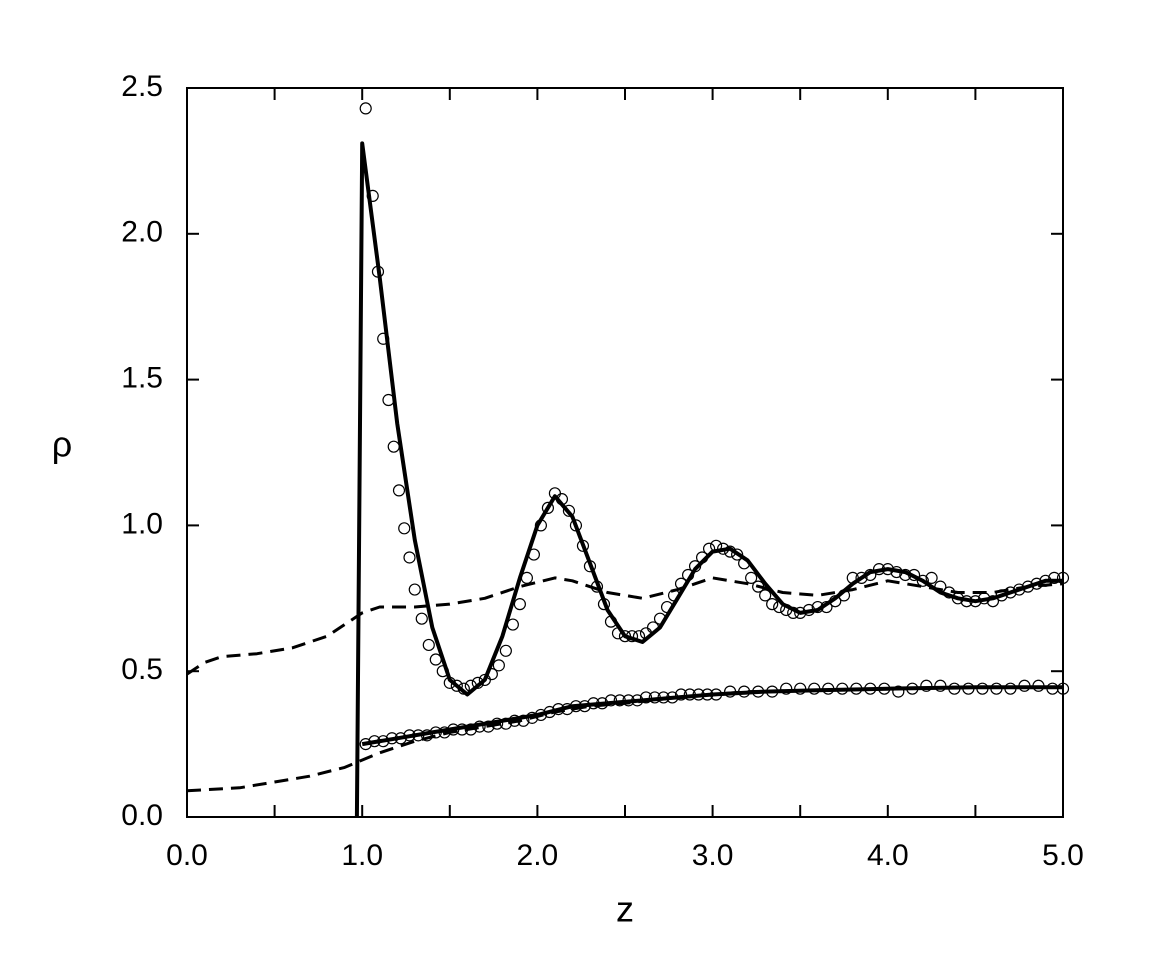 This screenshot has width=1175, height=975. Describe the element at coordinates (142, 86) in the screenshot. I see `y-tick-label: 2.5` at that location.